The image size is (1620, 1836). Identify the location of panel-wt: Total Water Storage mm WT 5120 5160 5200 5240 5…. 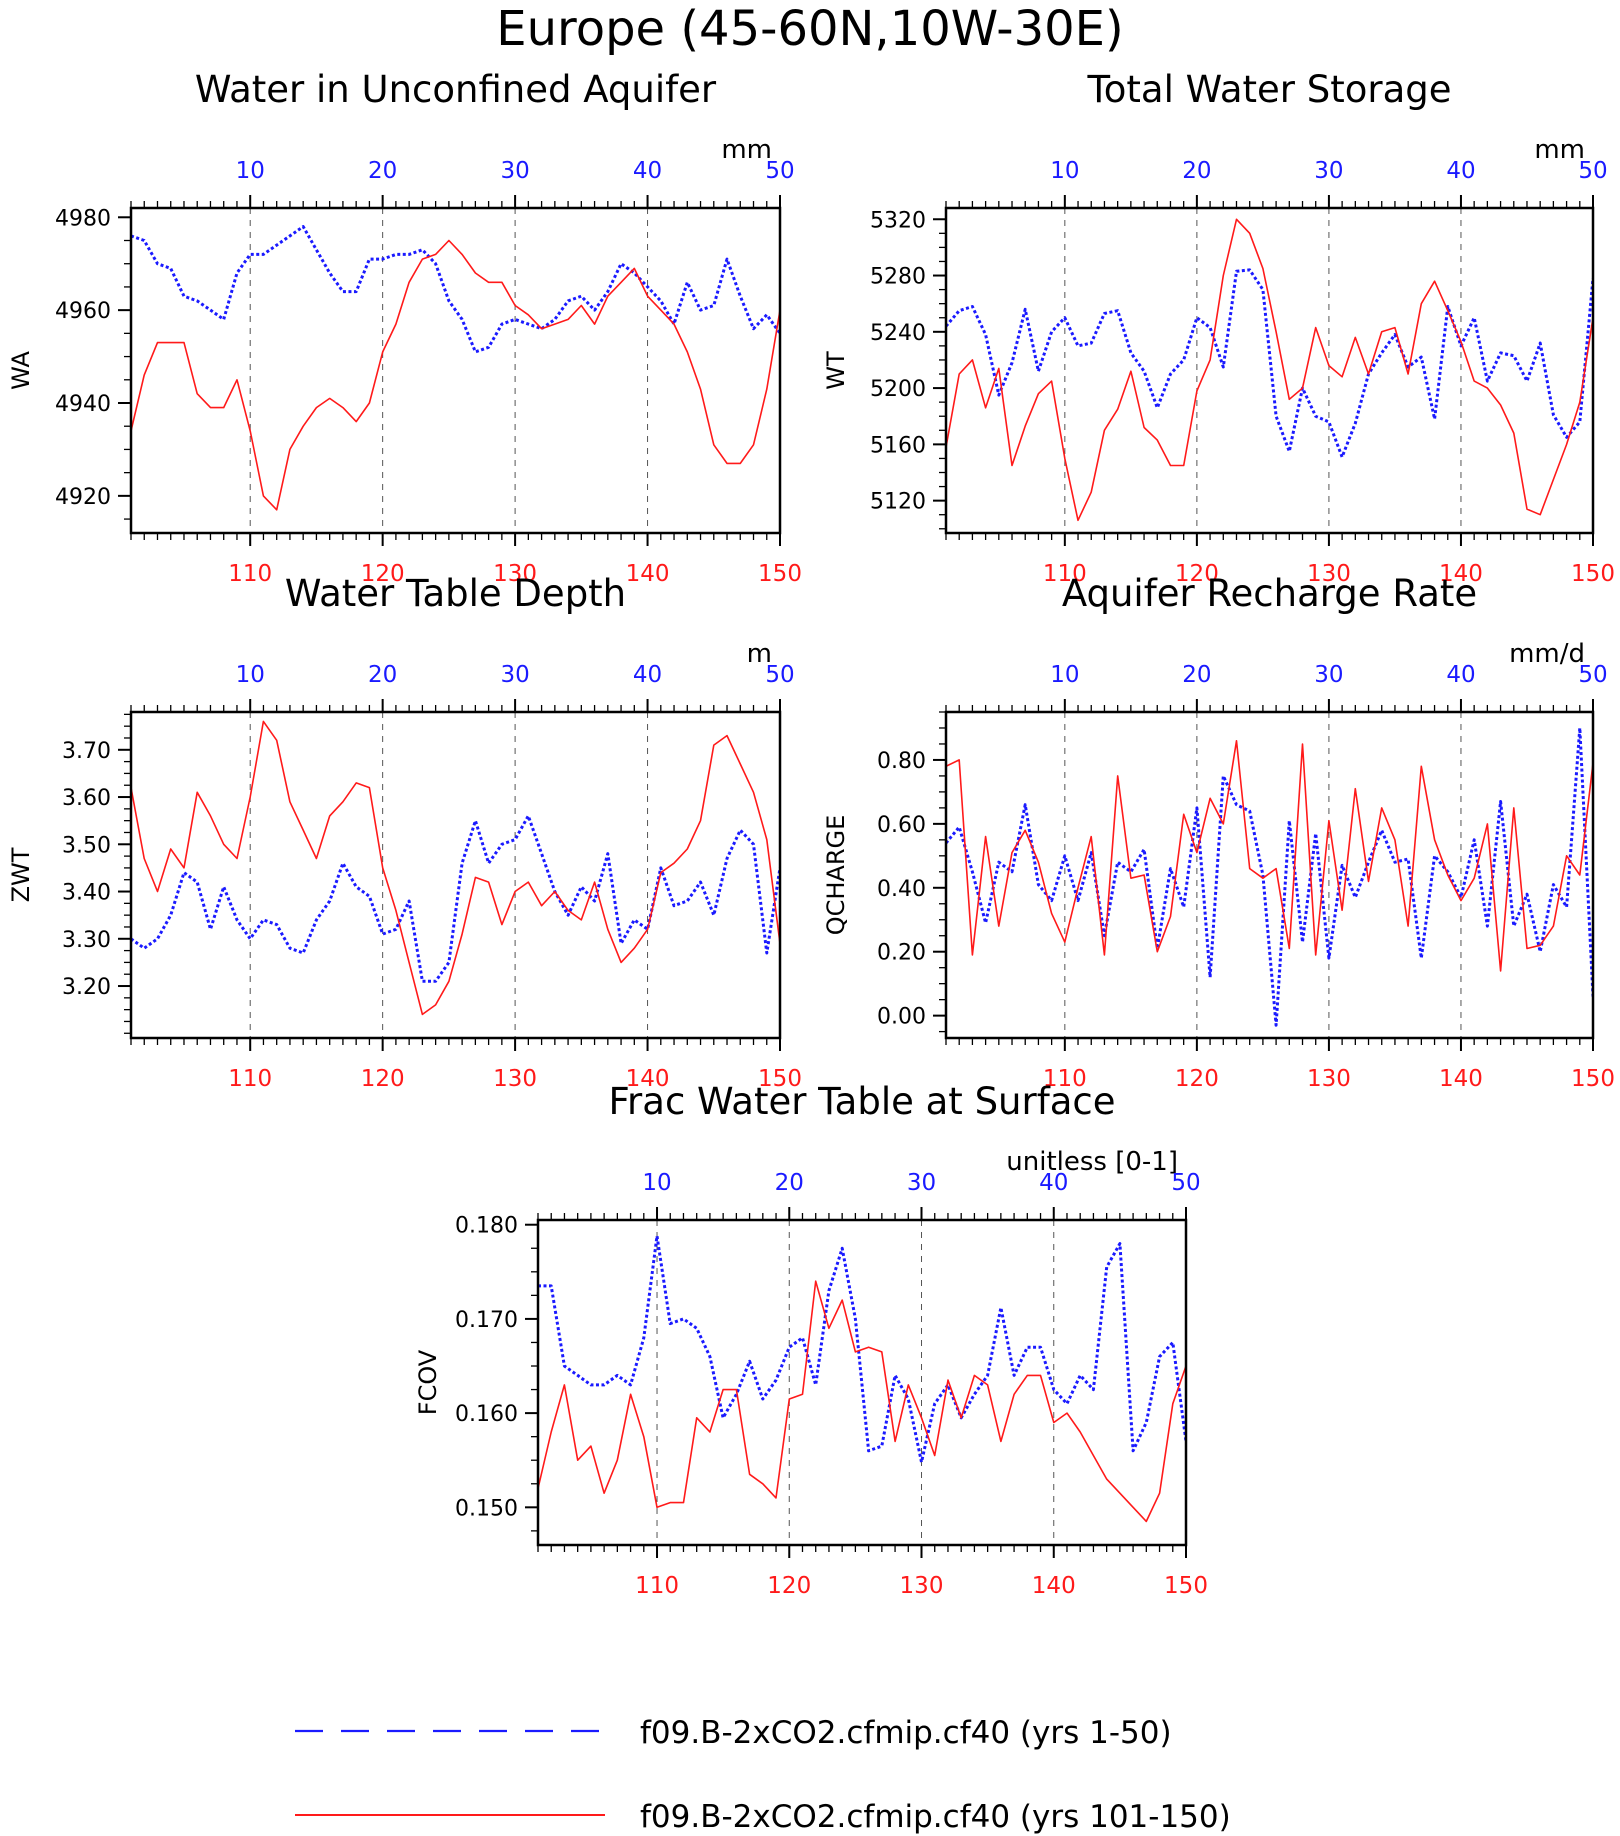
(1218, 327).